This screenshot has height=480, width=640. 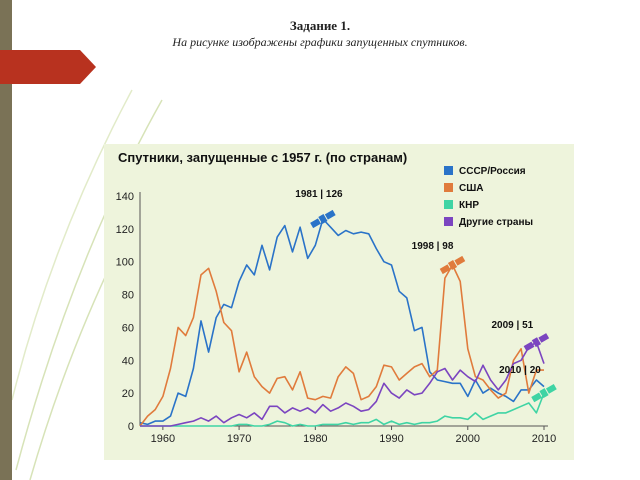 What do you see at coordinates (391, 439) in the screenshot?
I see `x-tick-label: 1990` at bounding box center [391, 439].